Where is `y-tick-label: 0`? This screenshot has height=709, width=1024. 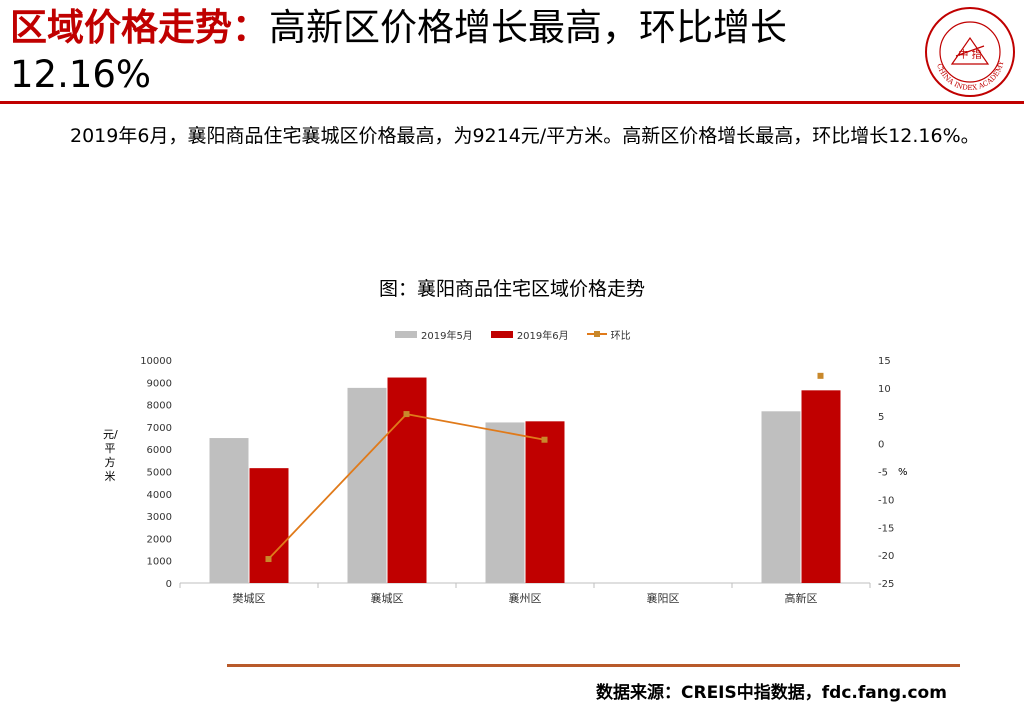 y-tick-label: 0 is located at coordinates (169, 584).